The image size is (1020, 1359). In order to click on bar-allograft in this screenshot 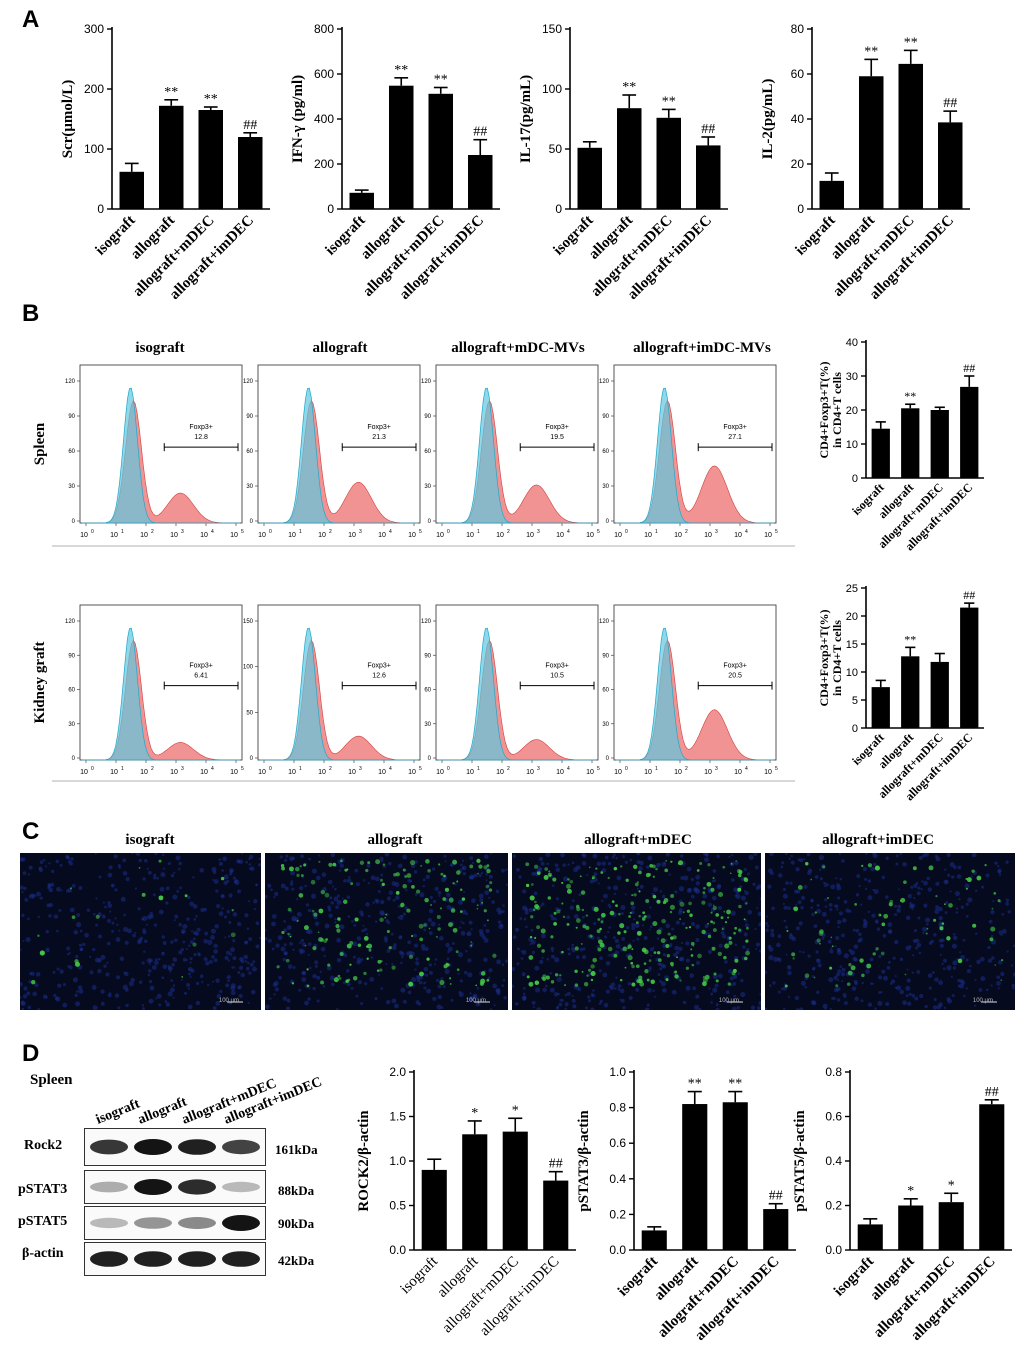, I will do `click(695, 1177)`.